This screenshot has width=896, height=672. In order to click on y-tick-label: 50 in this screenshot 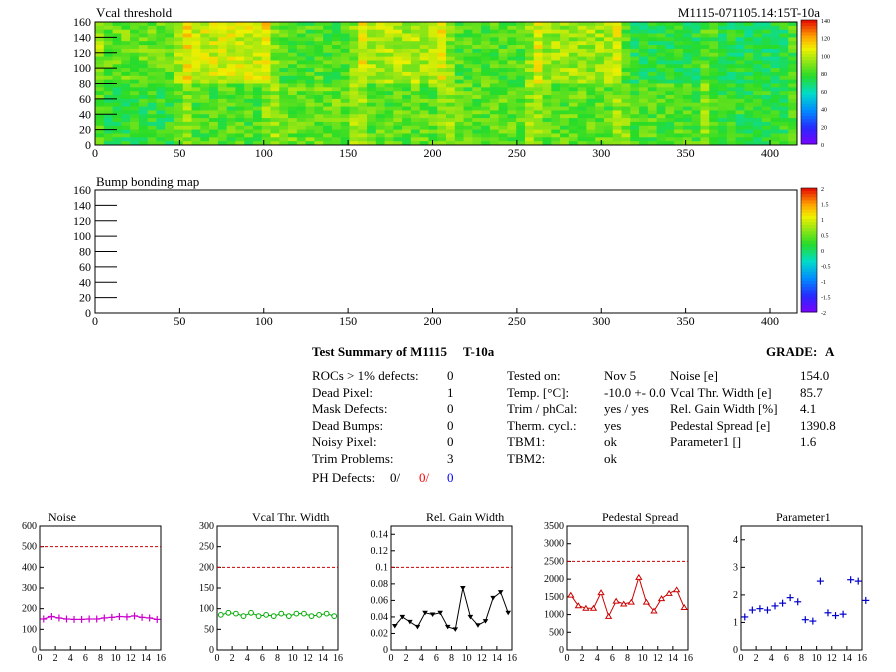, I will do `click(209, 629)`.